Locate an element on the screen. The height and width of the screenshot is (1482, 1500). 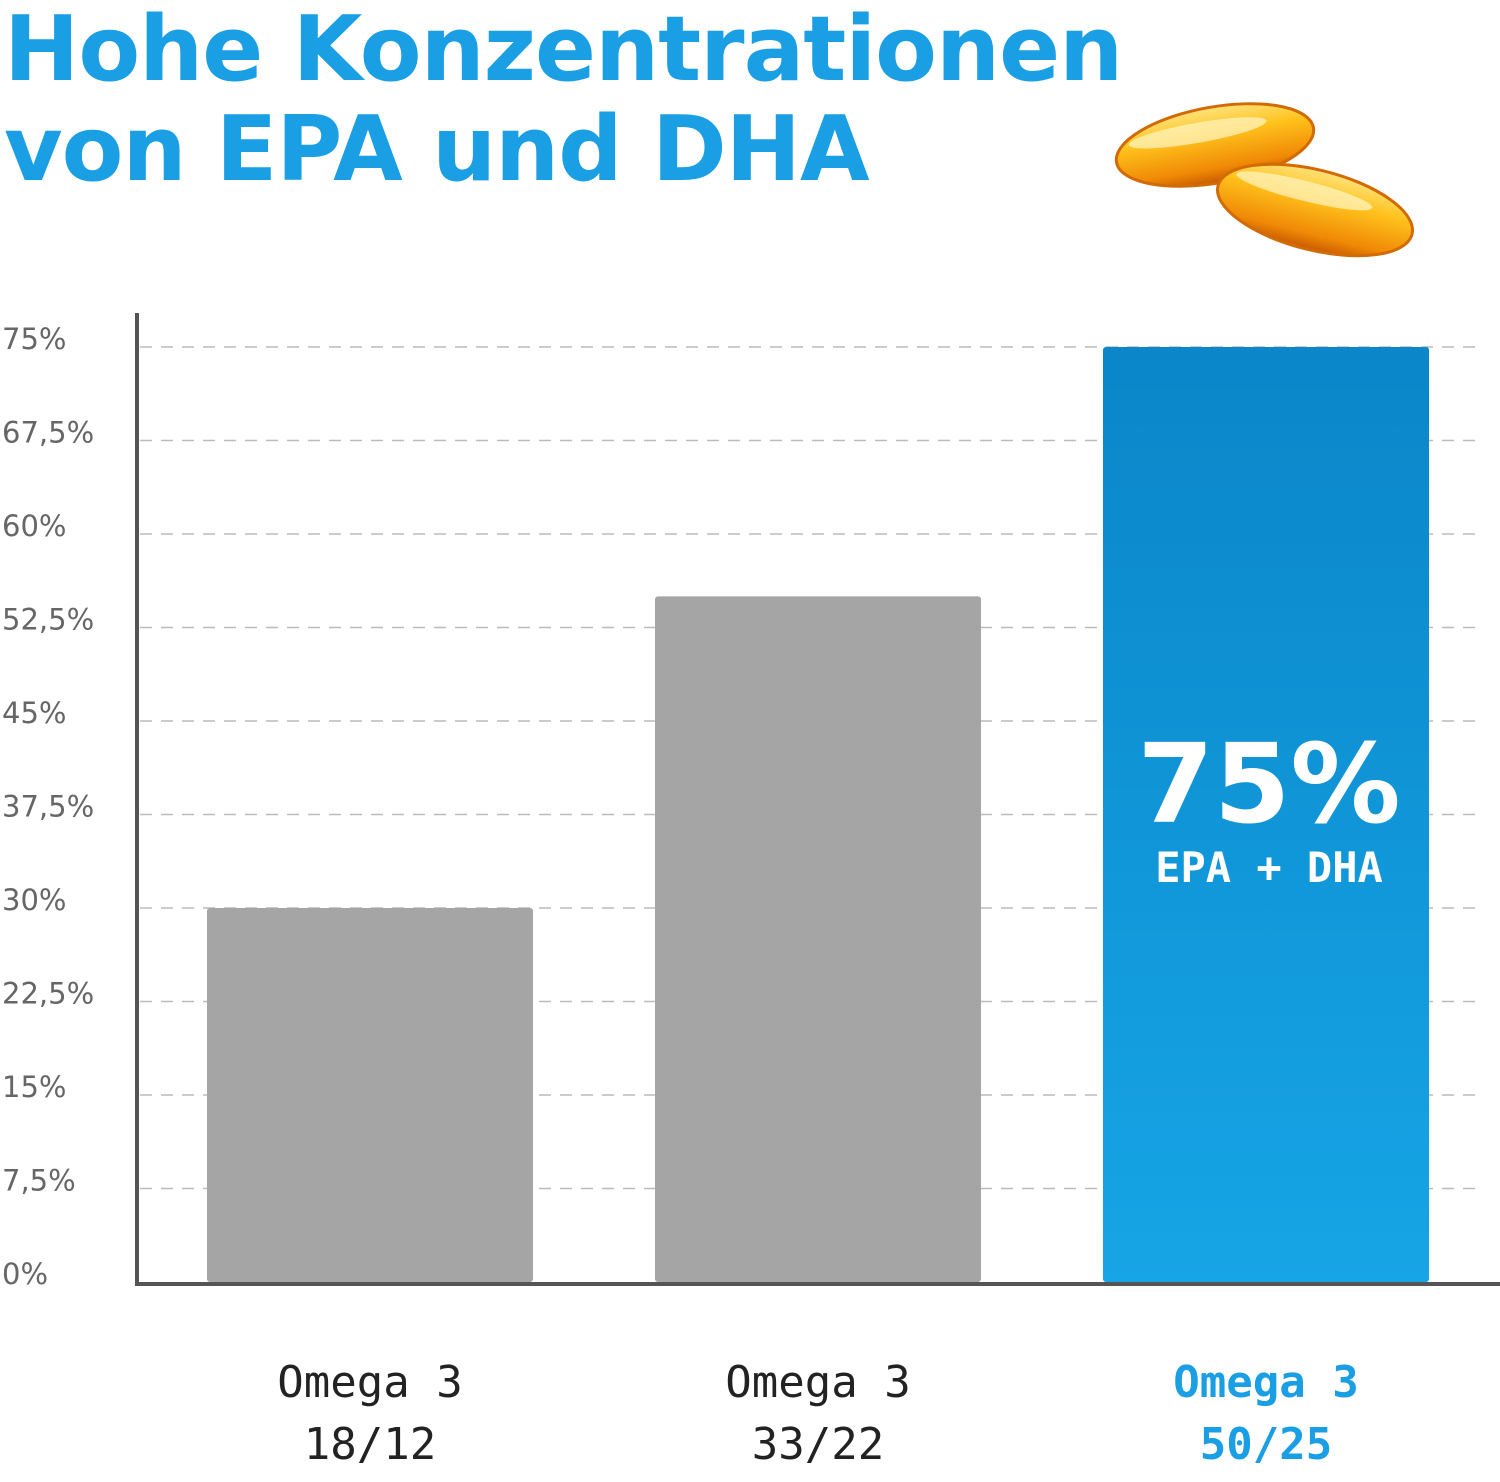
y-tick-label: 7,5% is located at coordinates (39, 1181).